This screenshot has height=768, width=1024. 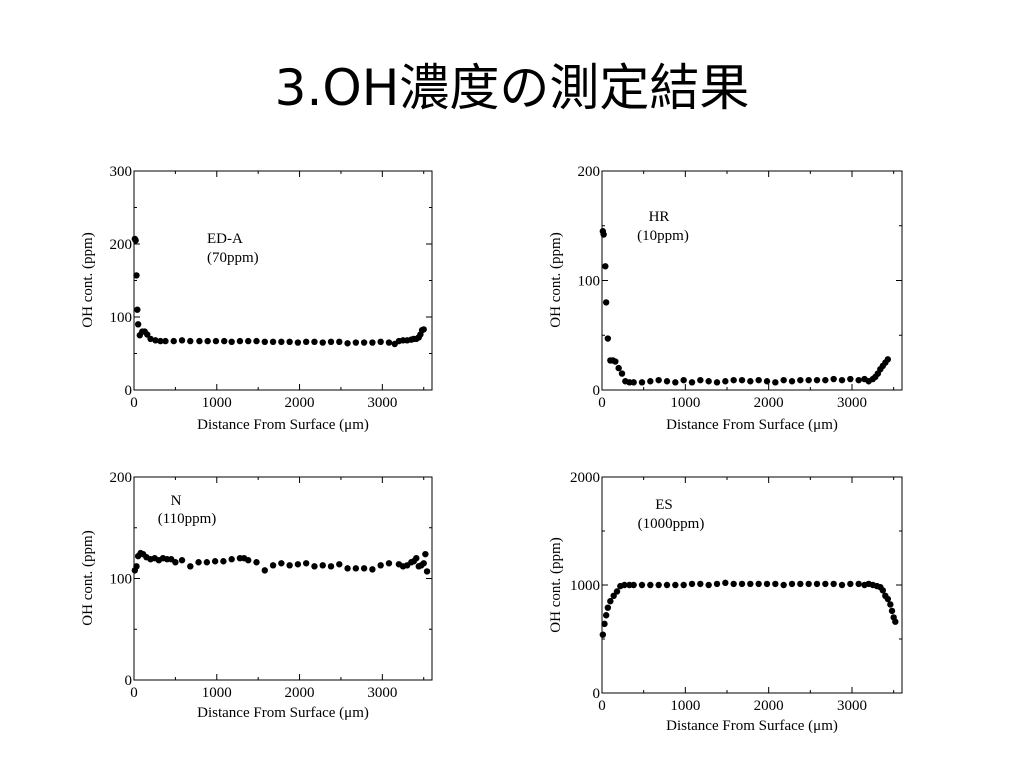 I want to click on plot-frame, so click(x=283, y=280).